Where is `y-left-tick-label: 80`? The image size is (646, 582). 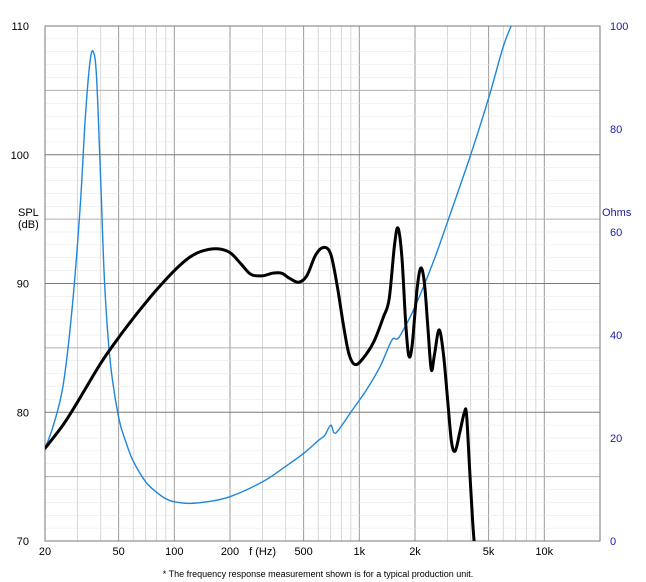 y-left-tick-label: 80 is located at coordinates (23, 413).